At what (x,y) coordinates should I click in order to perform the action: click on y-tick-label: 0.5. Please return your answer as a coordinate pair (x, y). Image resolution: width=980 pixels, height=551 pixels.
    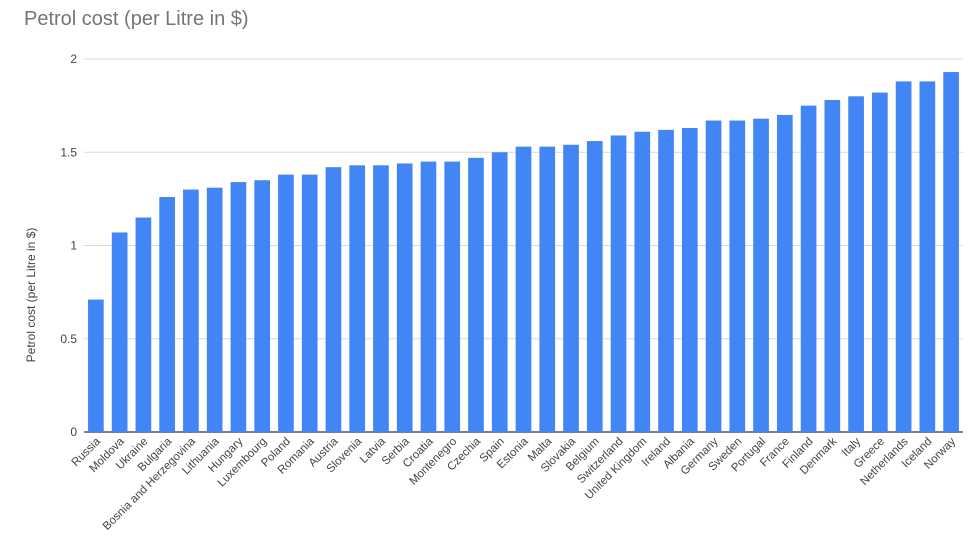
    Looking at the image, I should click on (68, 339).